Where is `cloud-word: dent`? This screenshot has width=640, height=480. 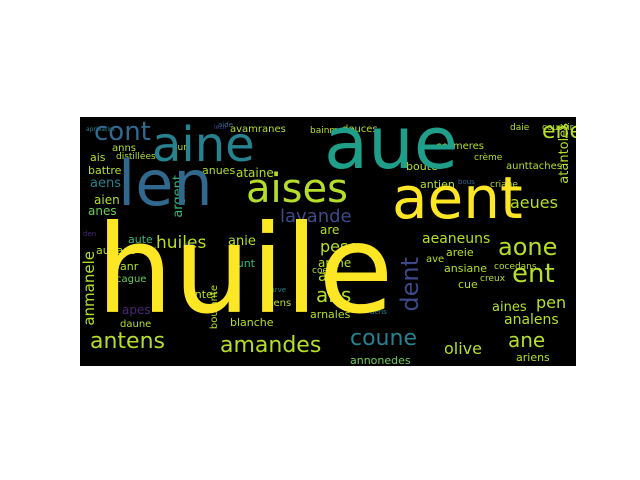
cloud-word: dent is located at coordinates (410, 284).